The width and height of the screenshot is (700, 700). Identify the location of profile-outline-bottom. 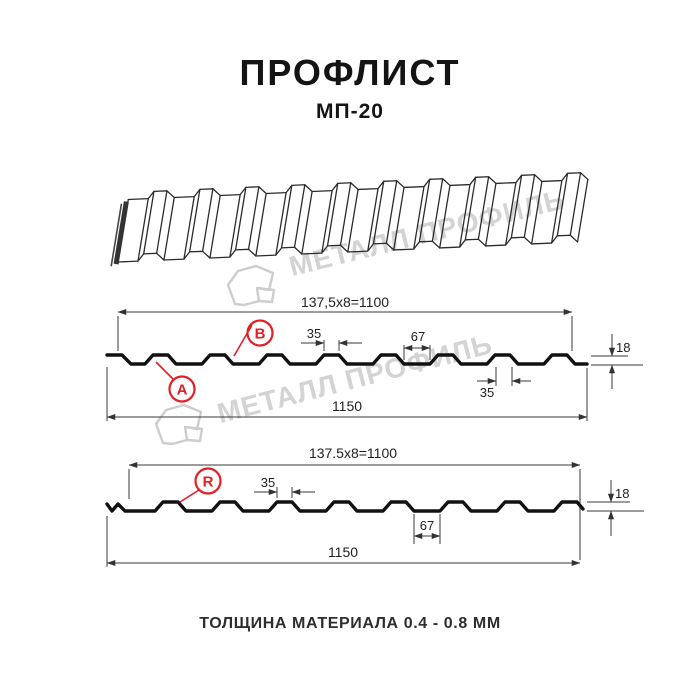
(345, 506).